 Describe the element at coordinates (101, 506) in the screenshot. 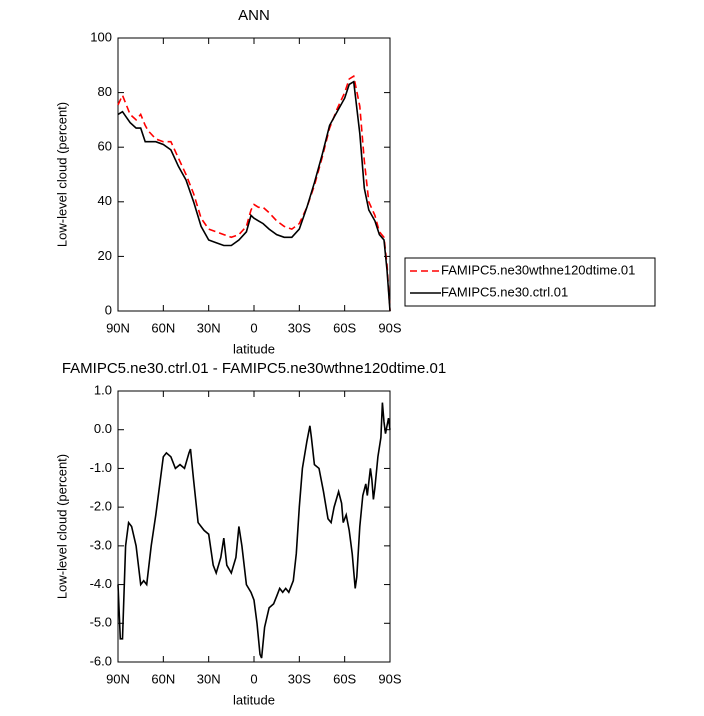

I see `y-tick-label: -2.0` at that location.